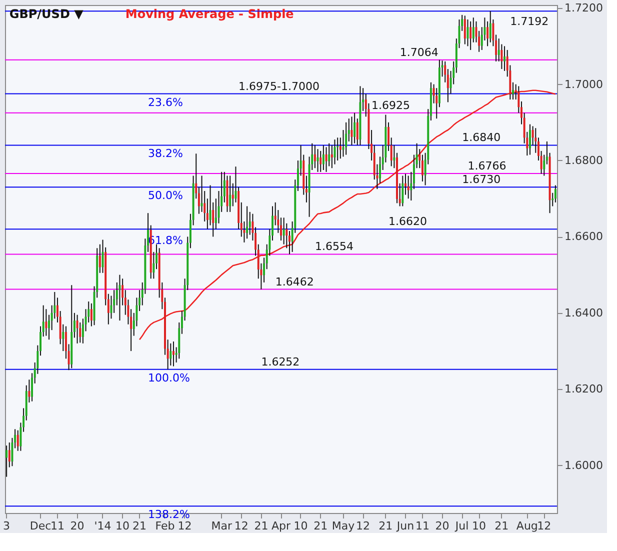  What do you see at coordinates (165, 102) in the screenshot?
I see `annotation: 23.6%` at bounding box center [165, 102].